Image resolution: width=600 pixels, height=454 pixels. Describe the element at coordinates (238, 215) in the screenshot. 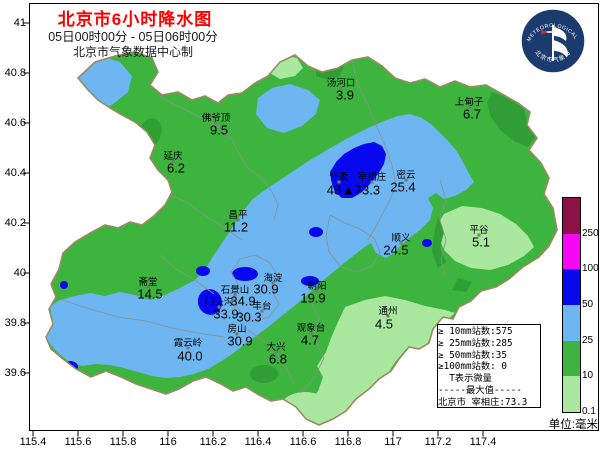

I see `station-name: 昌平` at that location.